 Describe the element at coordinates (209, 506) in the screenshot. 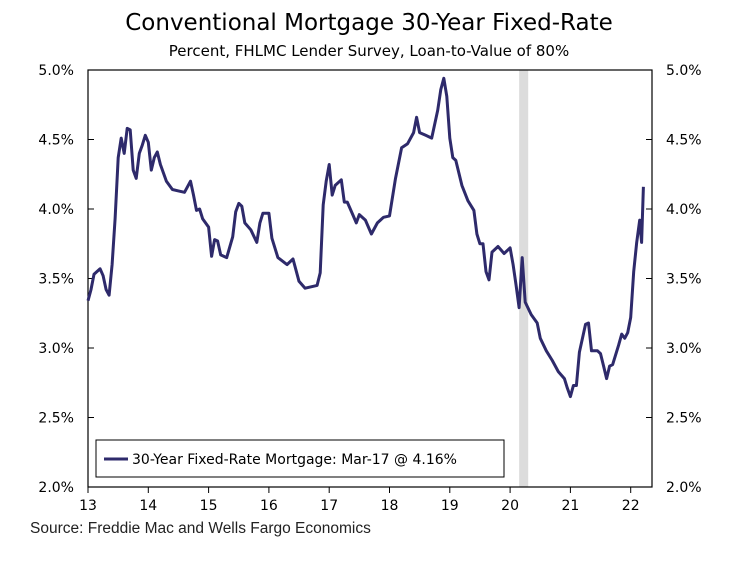

I see `x-tick-label: 15` at that location.